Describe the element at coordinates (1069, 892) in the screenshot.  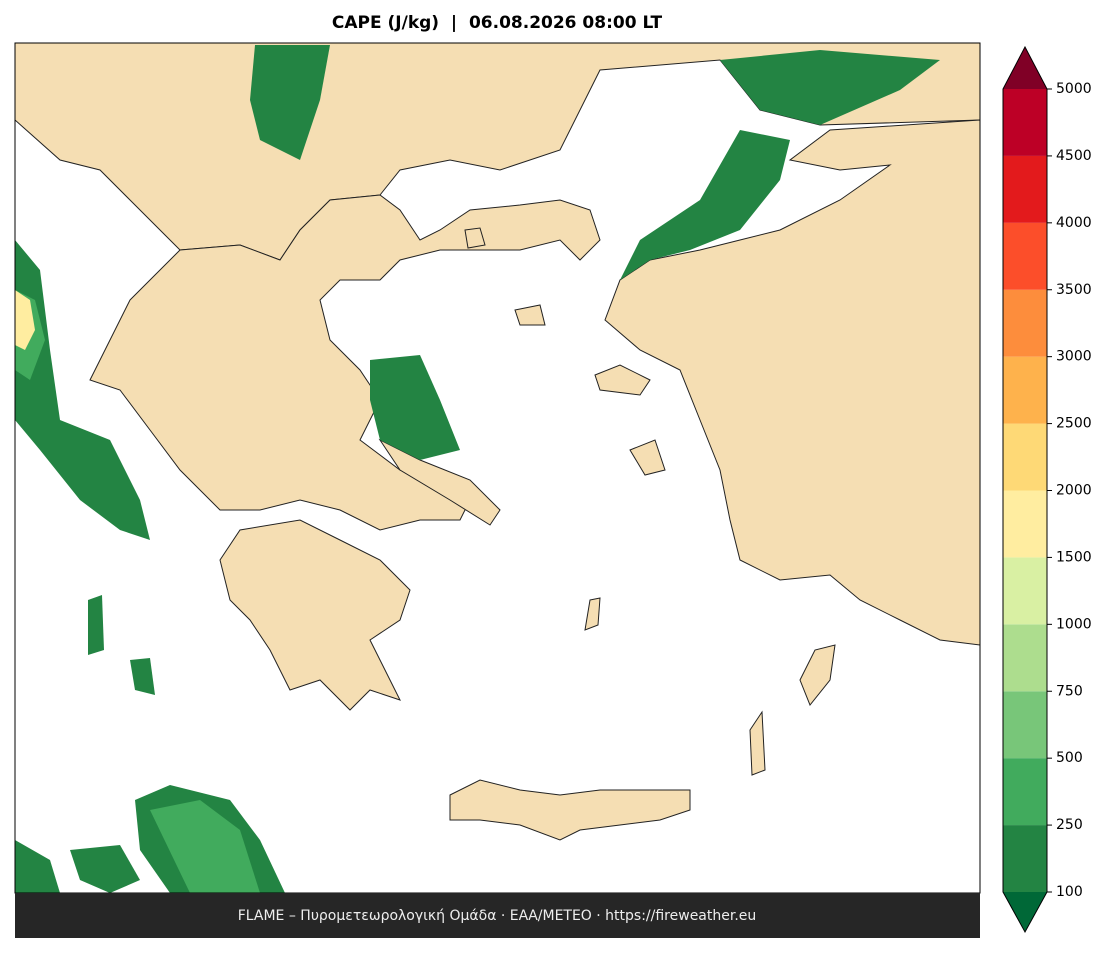
I see `colorbar-tick-label: 100` at that location.